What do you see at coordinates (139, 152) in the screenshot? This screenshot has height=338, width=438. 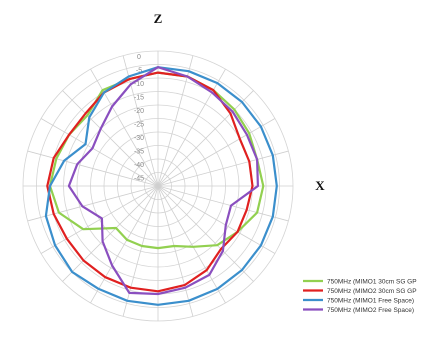 I see `radial-tick-label: -35` at bounding box center [139, 152].